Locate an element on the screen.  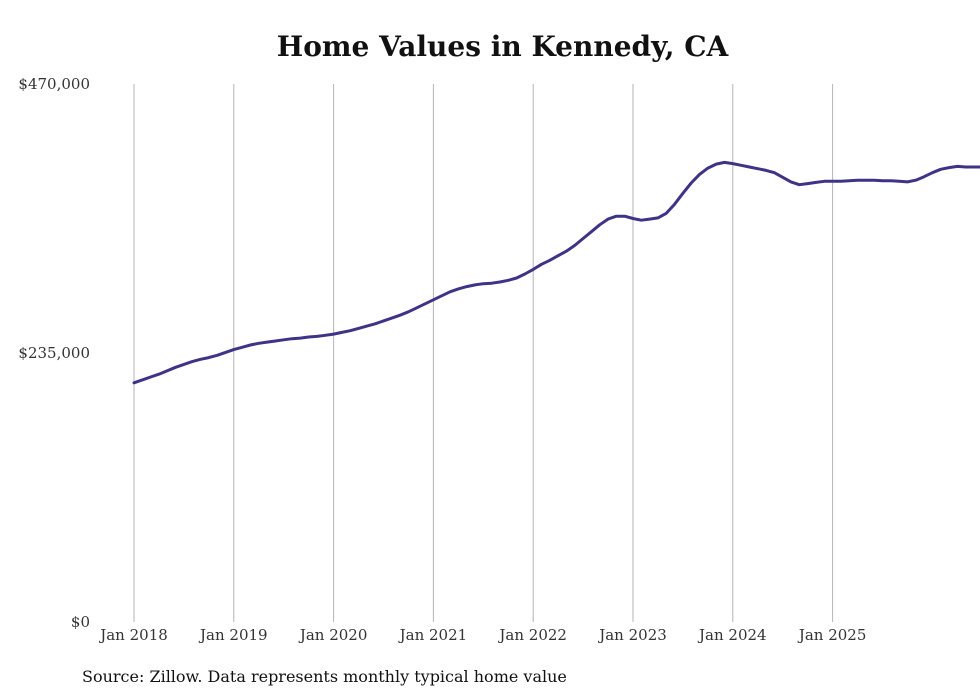
x-tick-label: Jan 2022 is located at coordinates (532, 635).